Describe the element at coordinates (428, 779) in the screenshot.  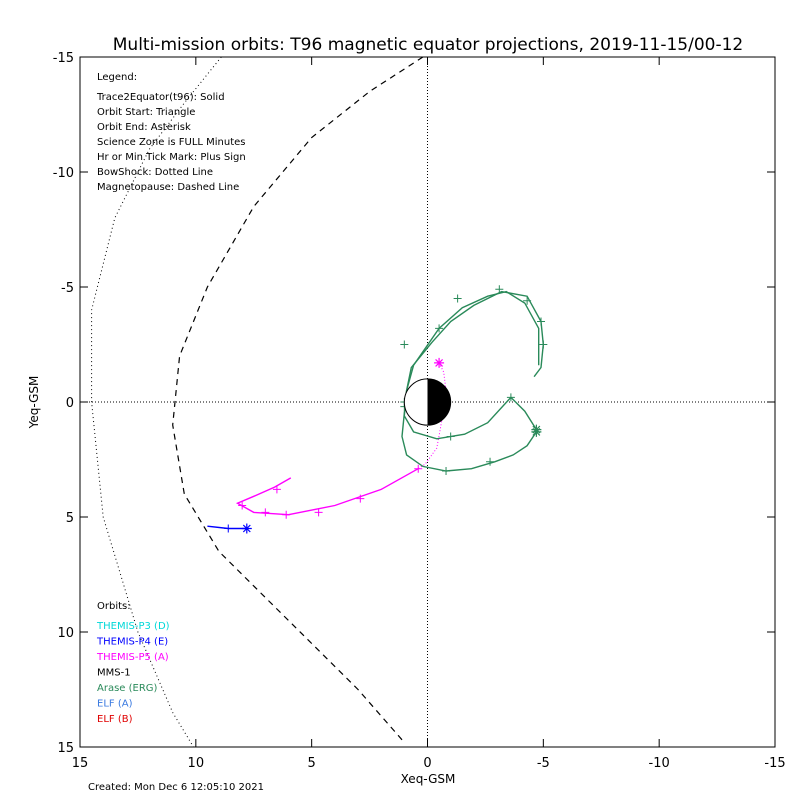
I see `x-axis-label: Xeq-GSM` at that location.